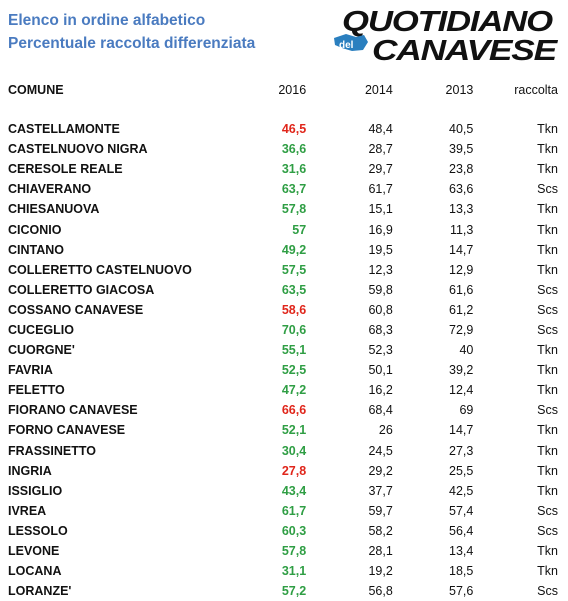 The image size is (568, 601). I want to click on comune-cell: FORNO CANAVESE, so click(67, 430).